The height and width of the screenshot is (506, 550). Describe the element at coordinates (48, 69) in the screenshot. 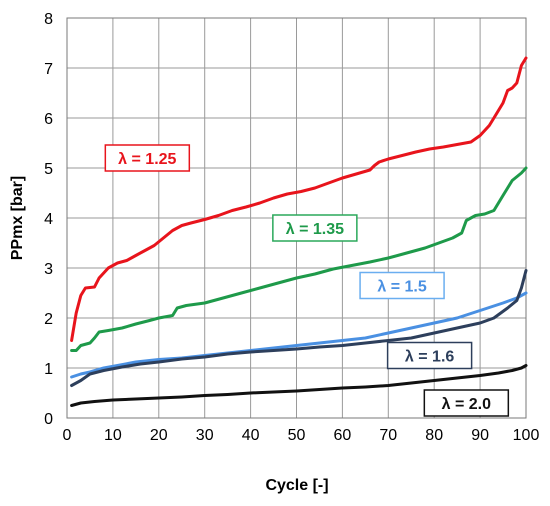

I see `y-tick-label: 7` at that location.